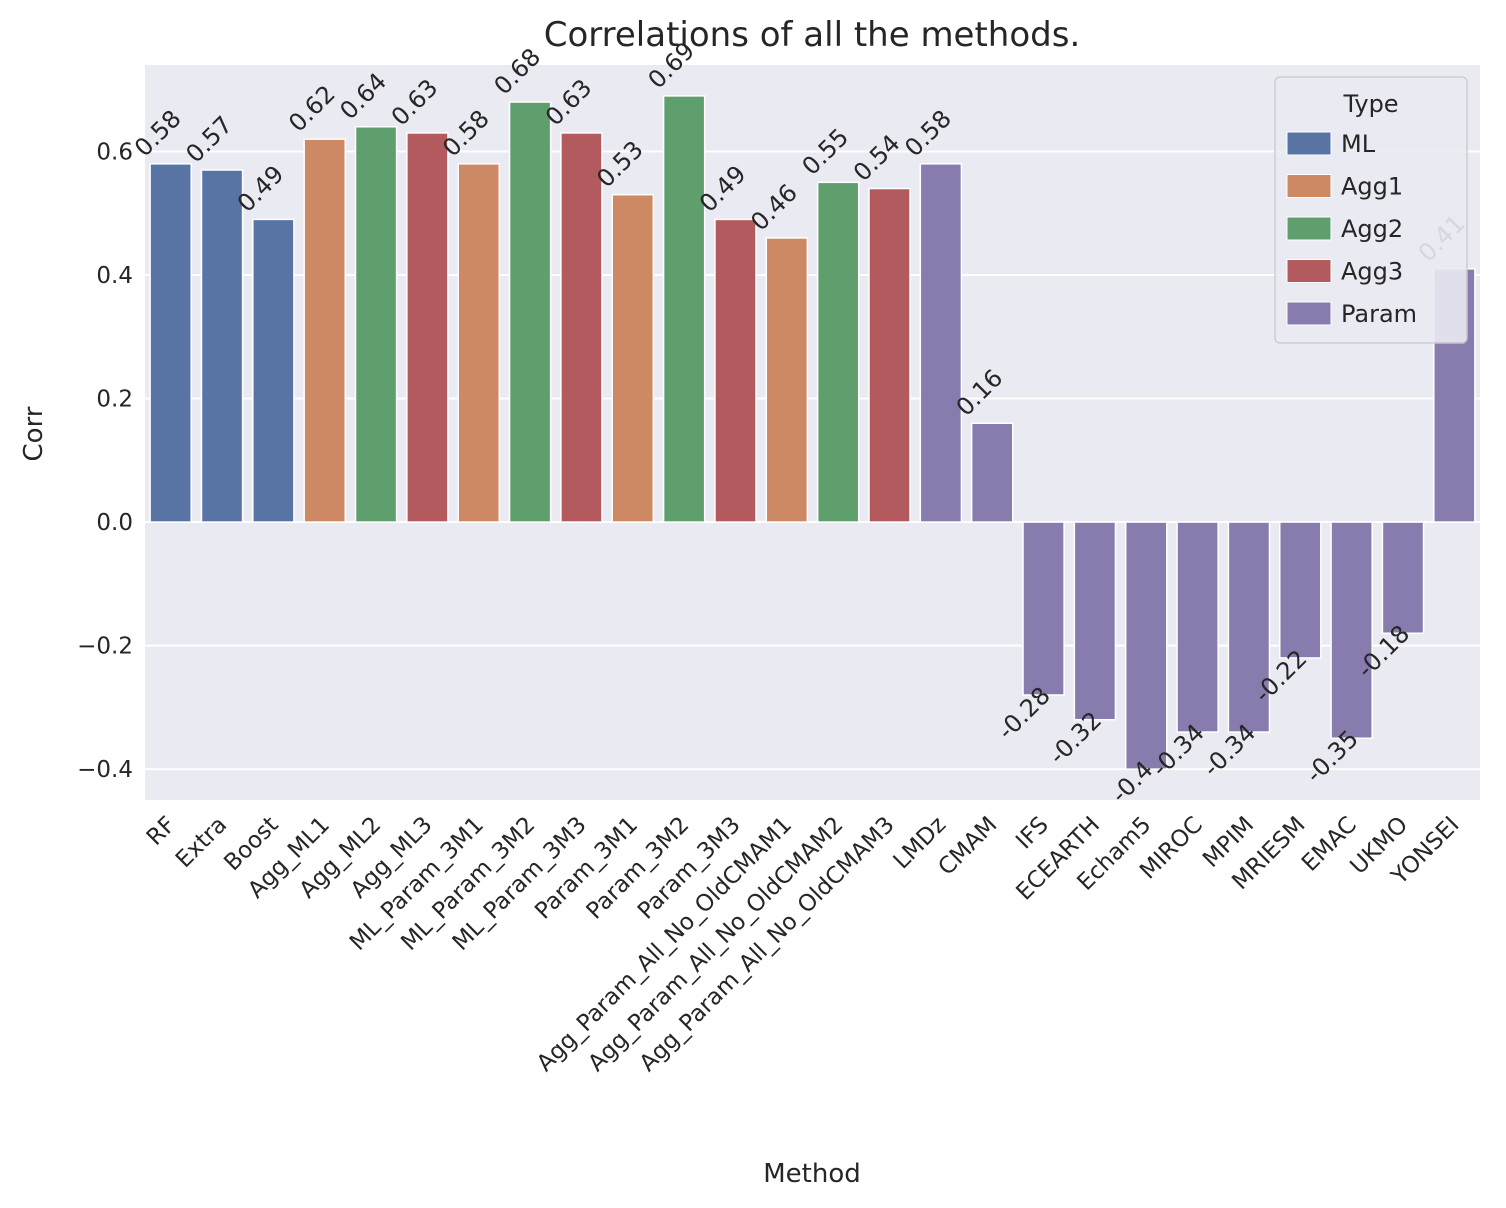 The height and width of the screenshot is (1208, 1506). I want to click on y-tick-label: 0.6, so click(114, 152).